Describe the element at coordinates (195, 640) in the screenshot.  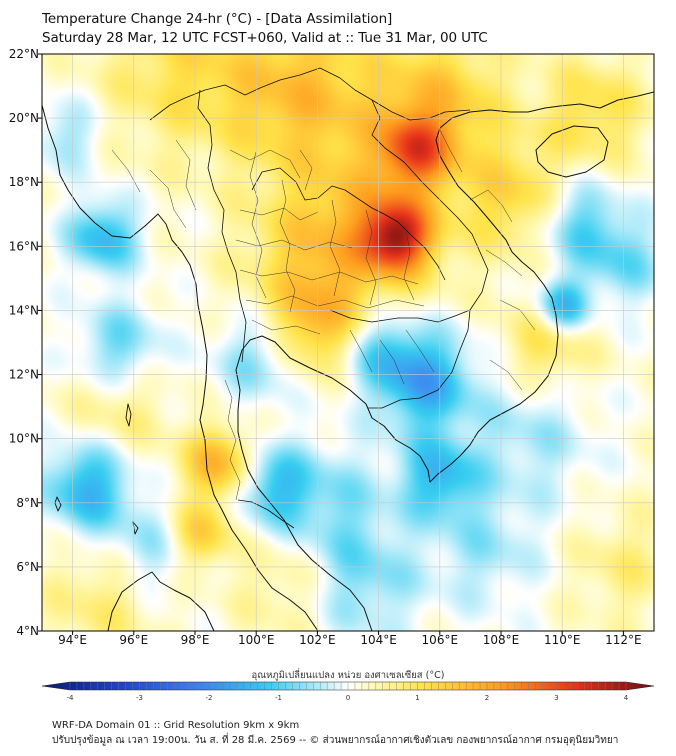
I see `lon-label: 98°E` at that location.